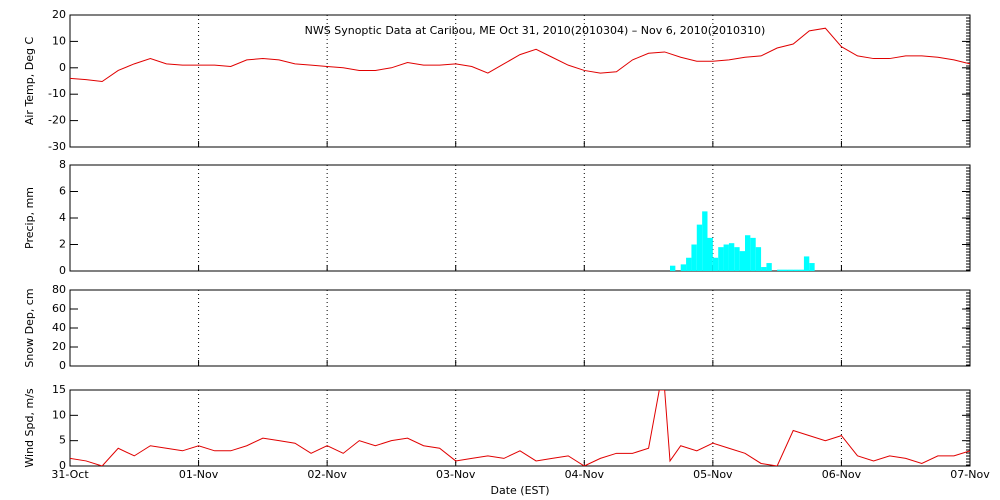 The image size is (1000, 500). I want to click on y-tick-label: 8, so click(62, 164).